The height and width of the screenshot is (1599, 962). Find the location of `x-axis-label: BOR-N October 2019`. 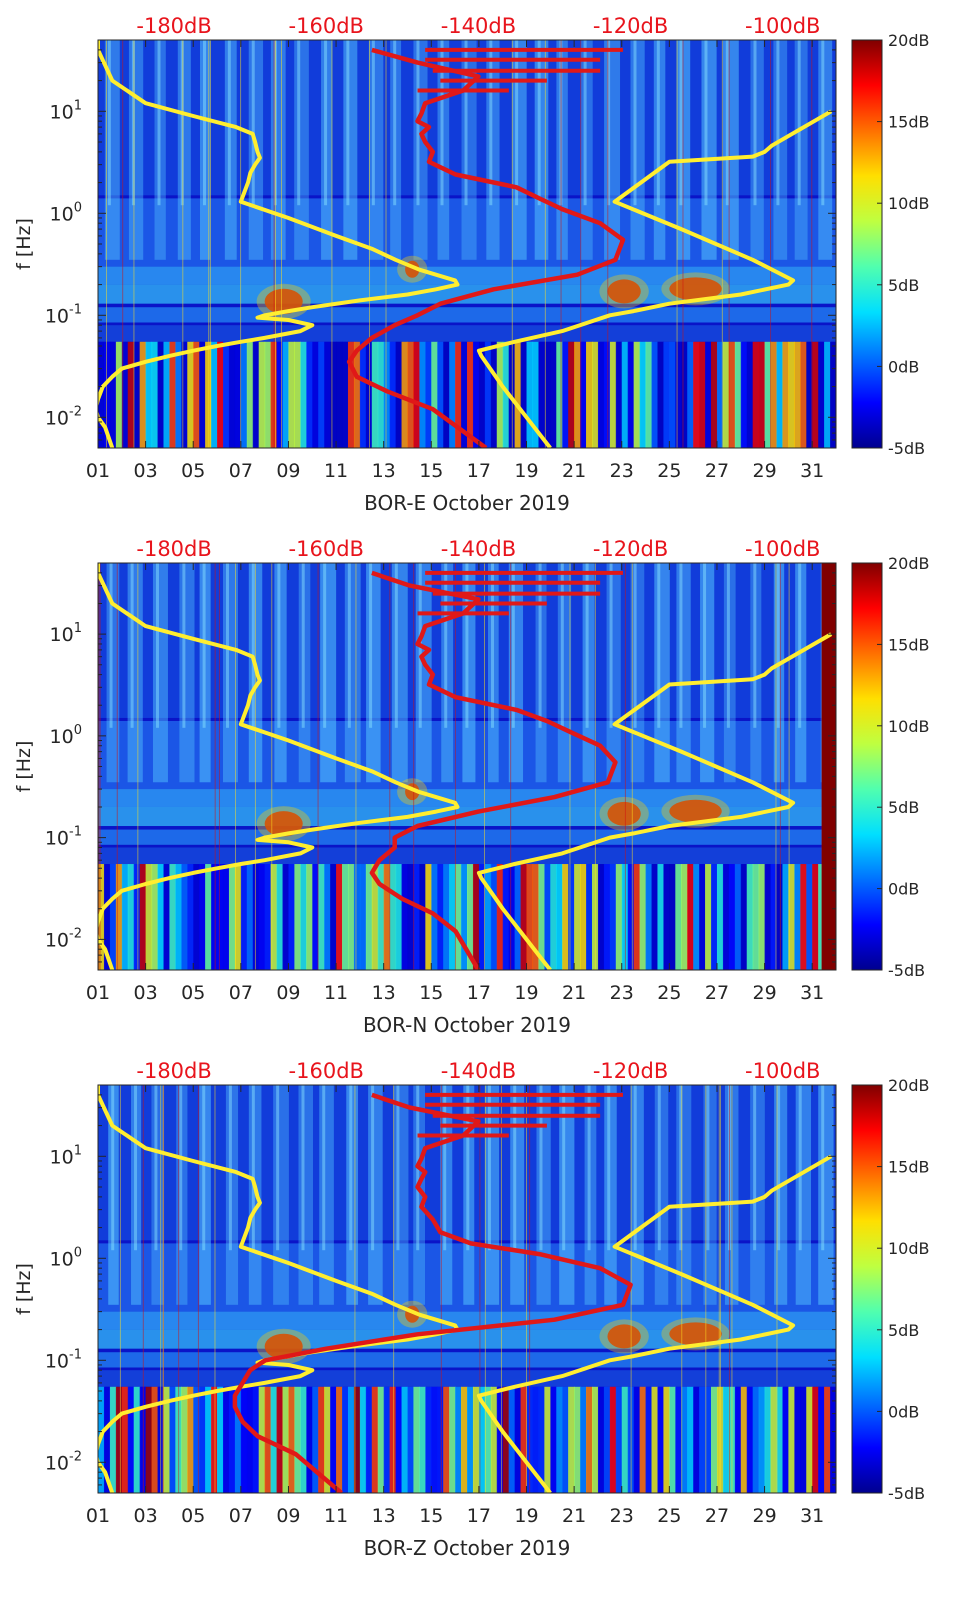

x-axis-label: BOR-N October 2019 is located at coordinates (467, 1025).